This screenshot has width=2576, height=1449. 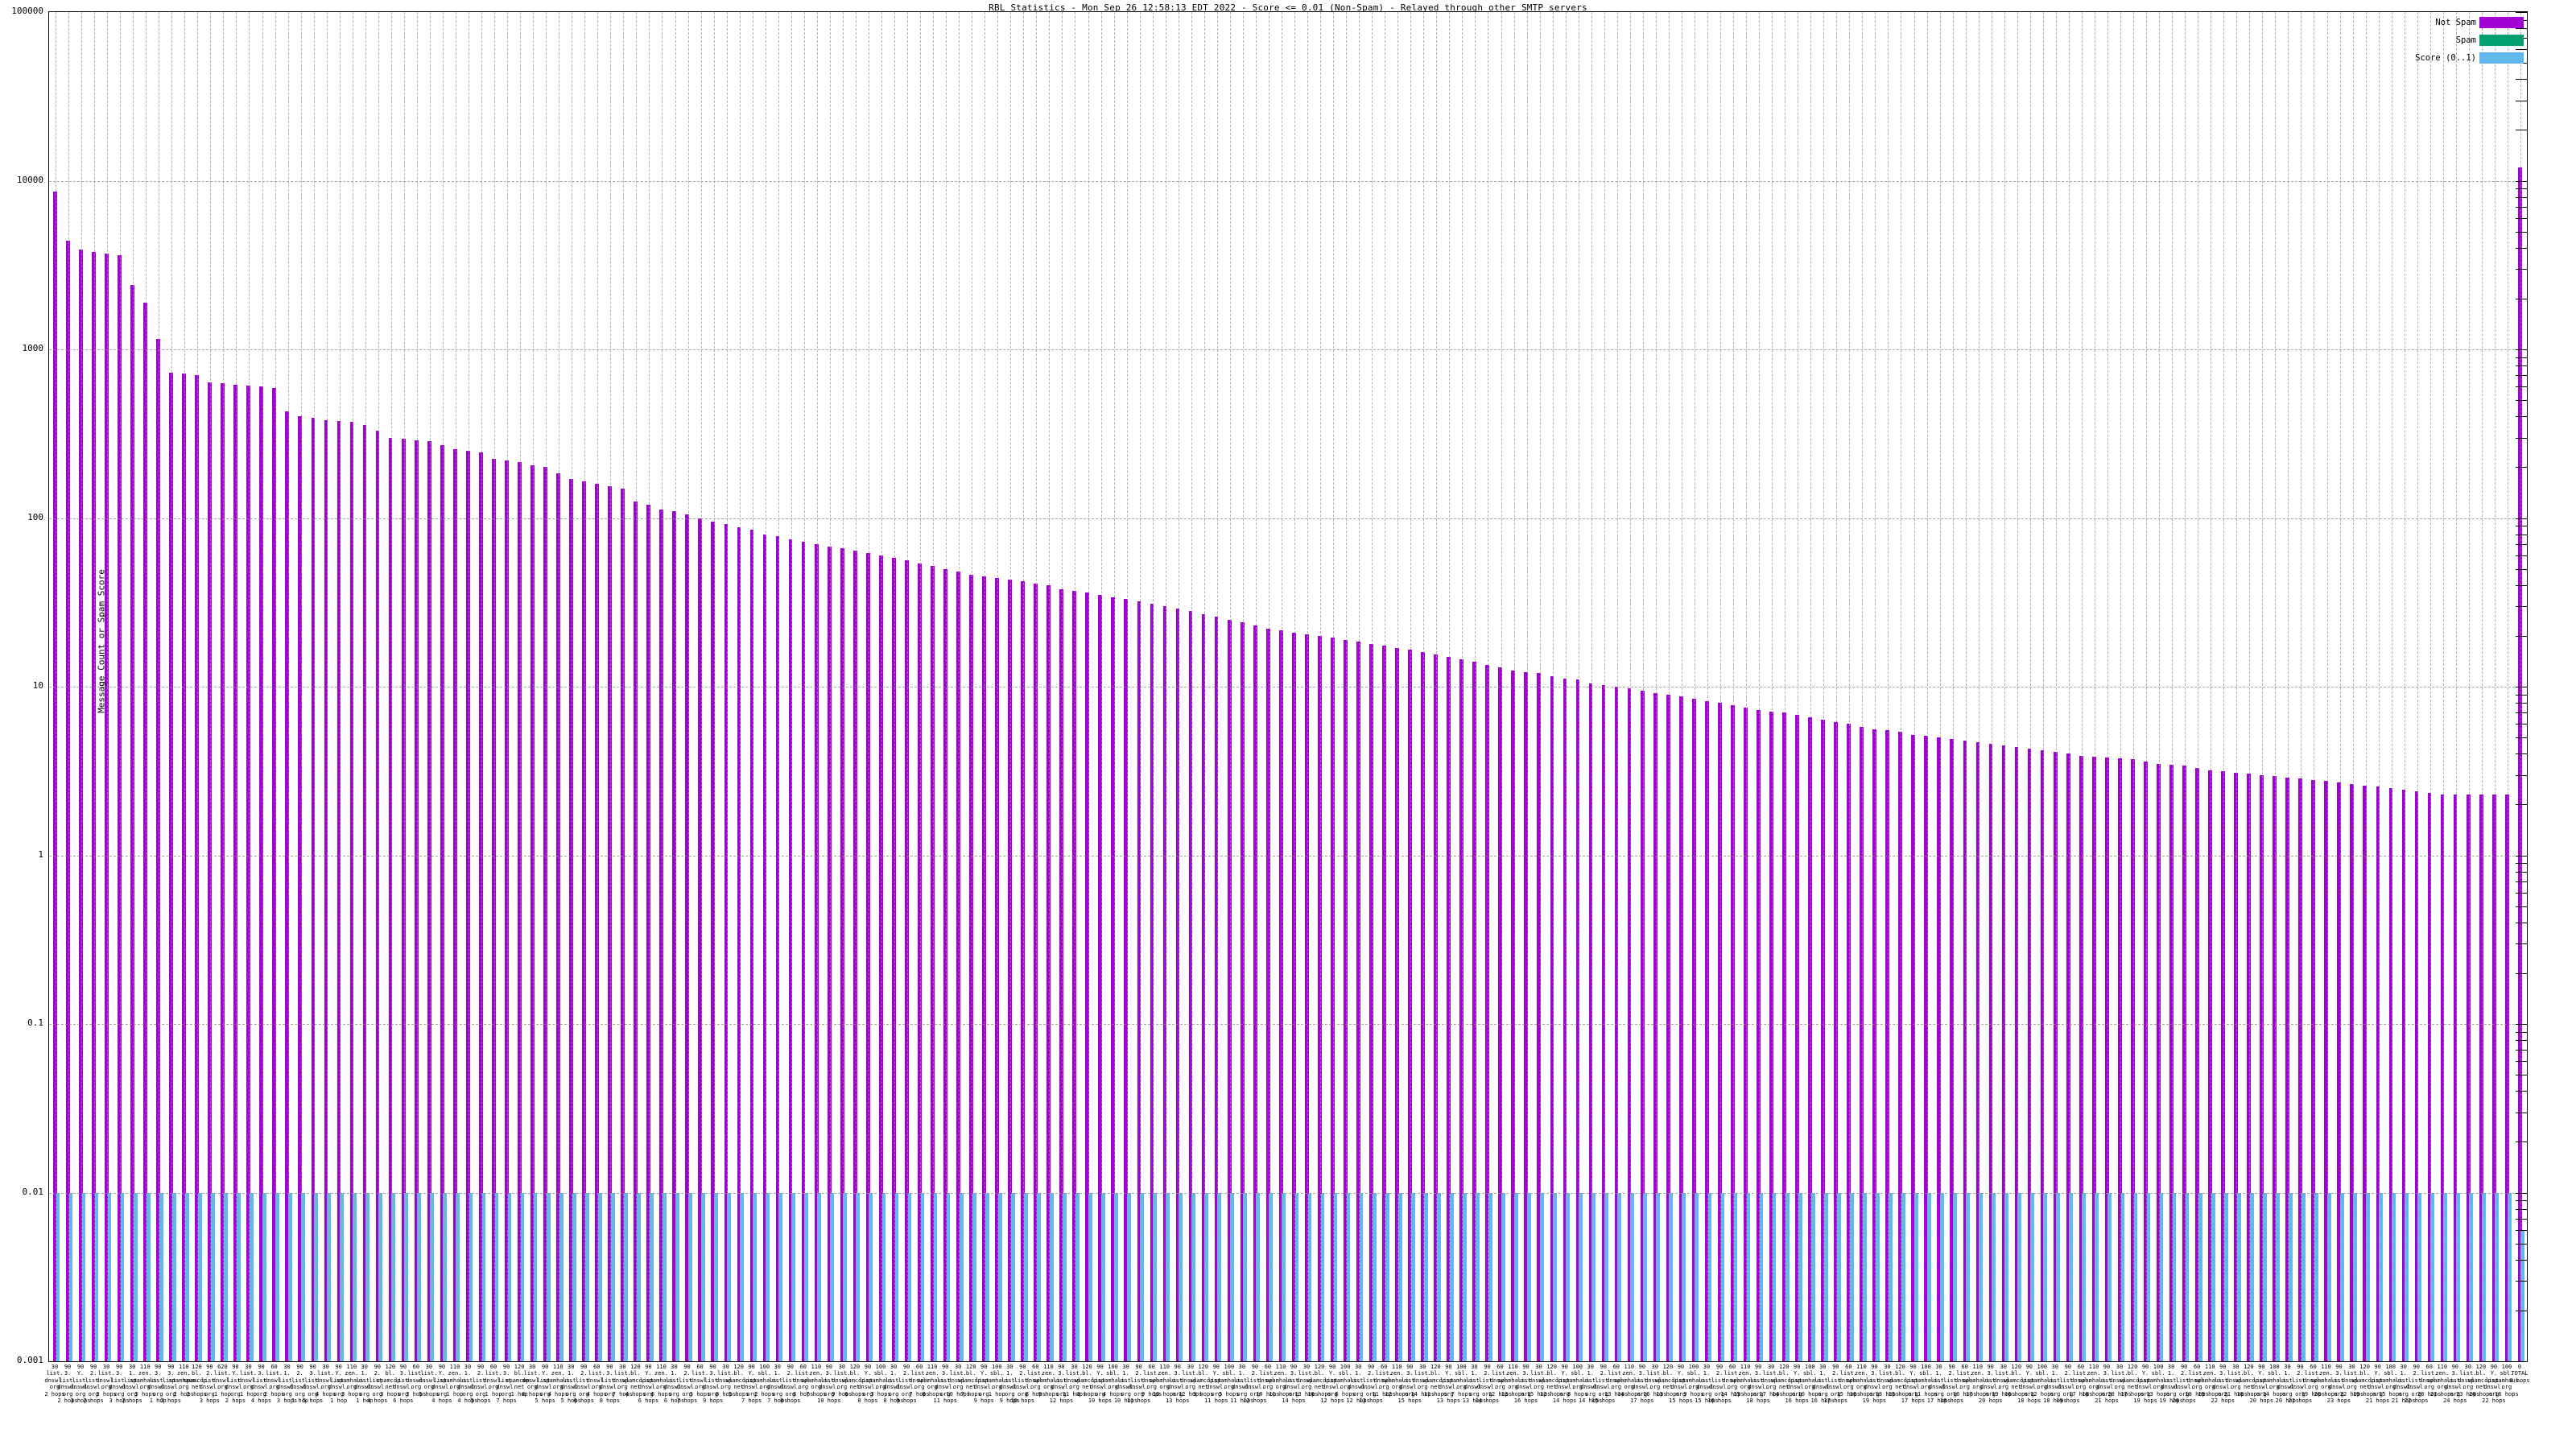 What do you see at coordinates (390, 1380) in the screenshot?
I see `x-tick-label: 120 bl. spamcop. net 3 hops` at bounding box center [390, 1380].